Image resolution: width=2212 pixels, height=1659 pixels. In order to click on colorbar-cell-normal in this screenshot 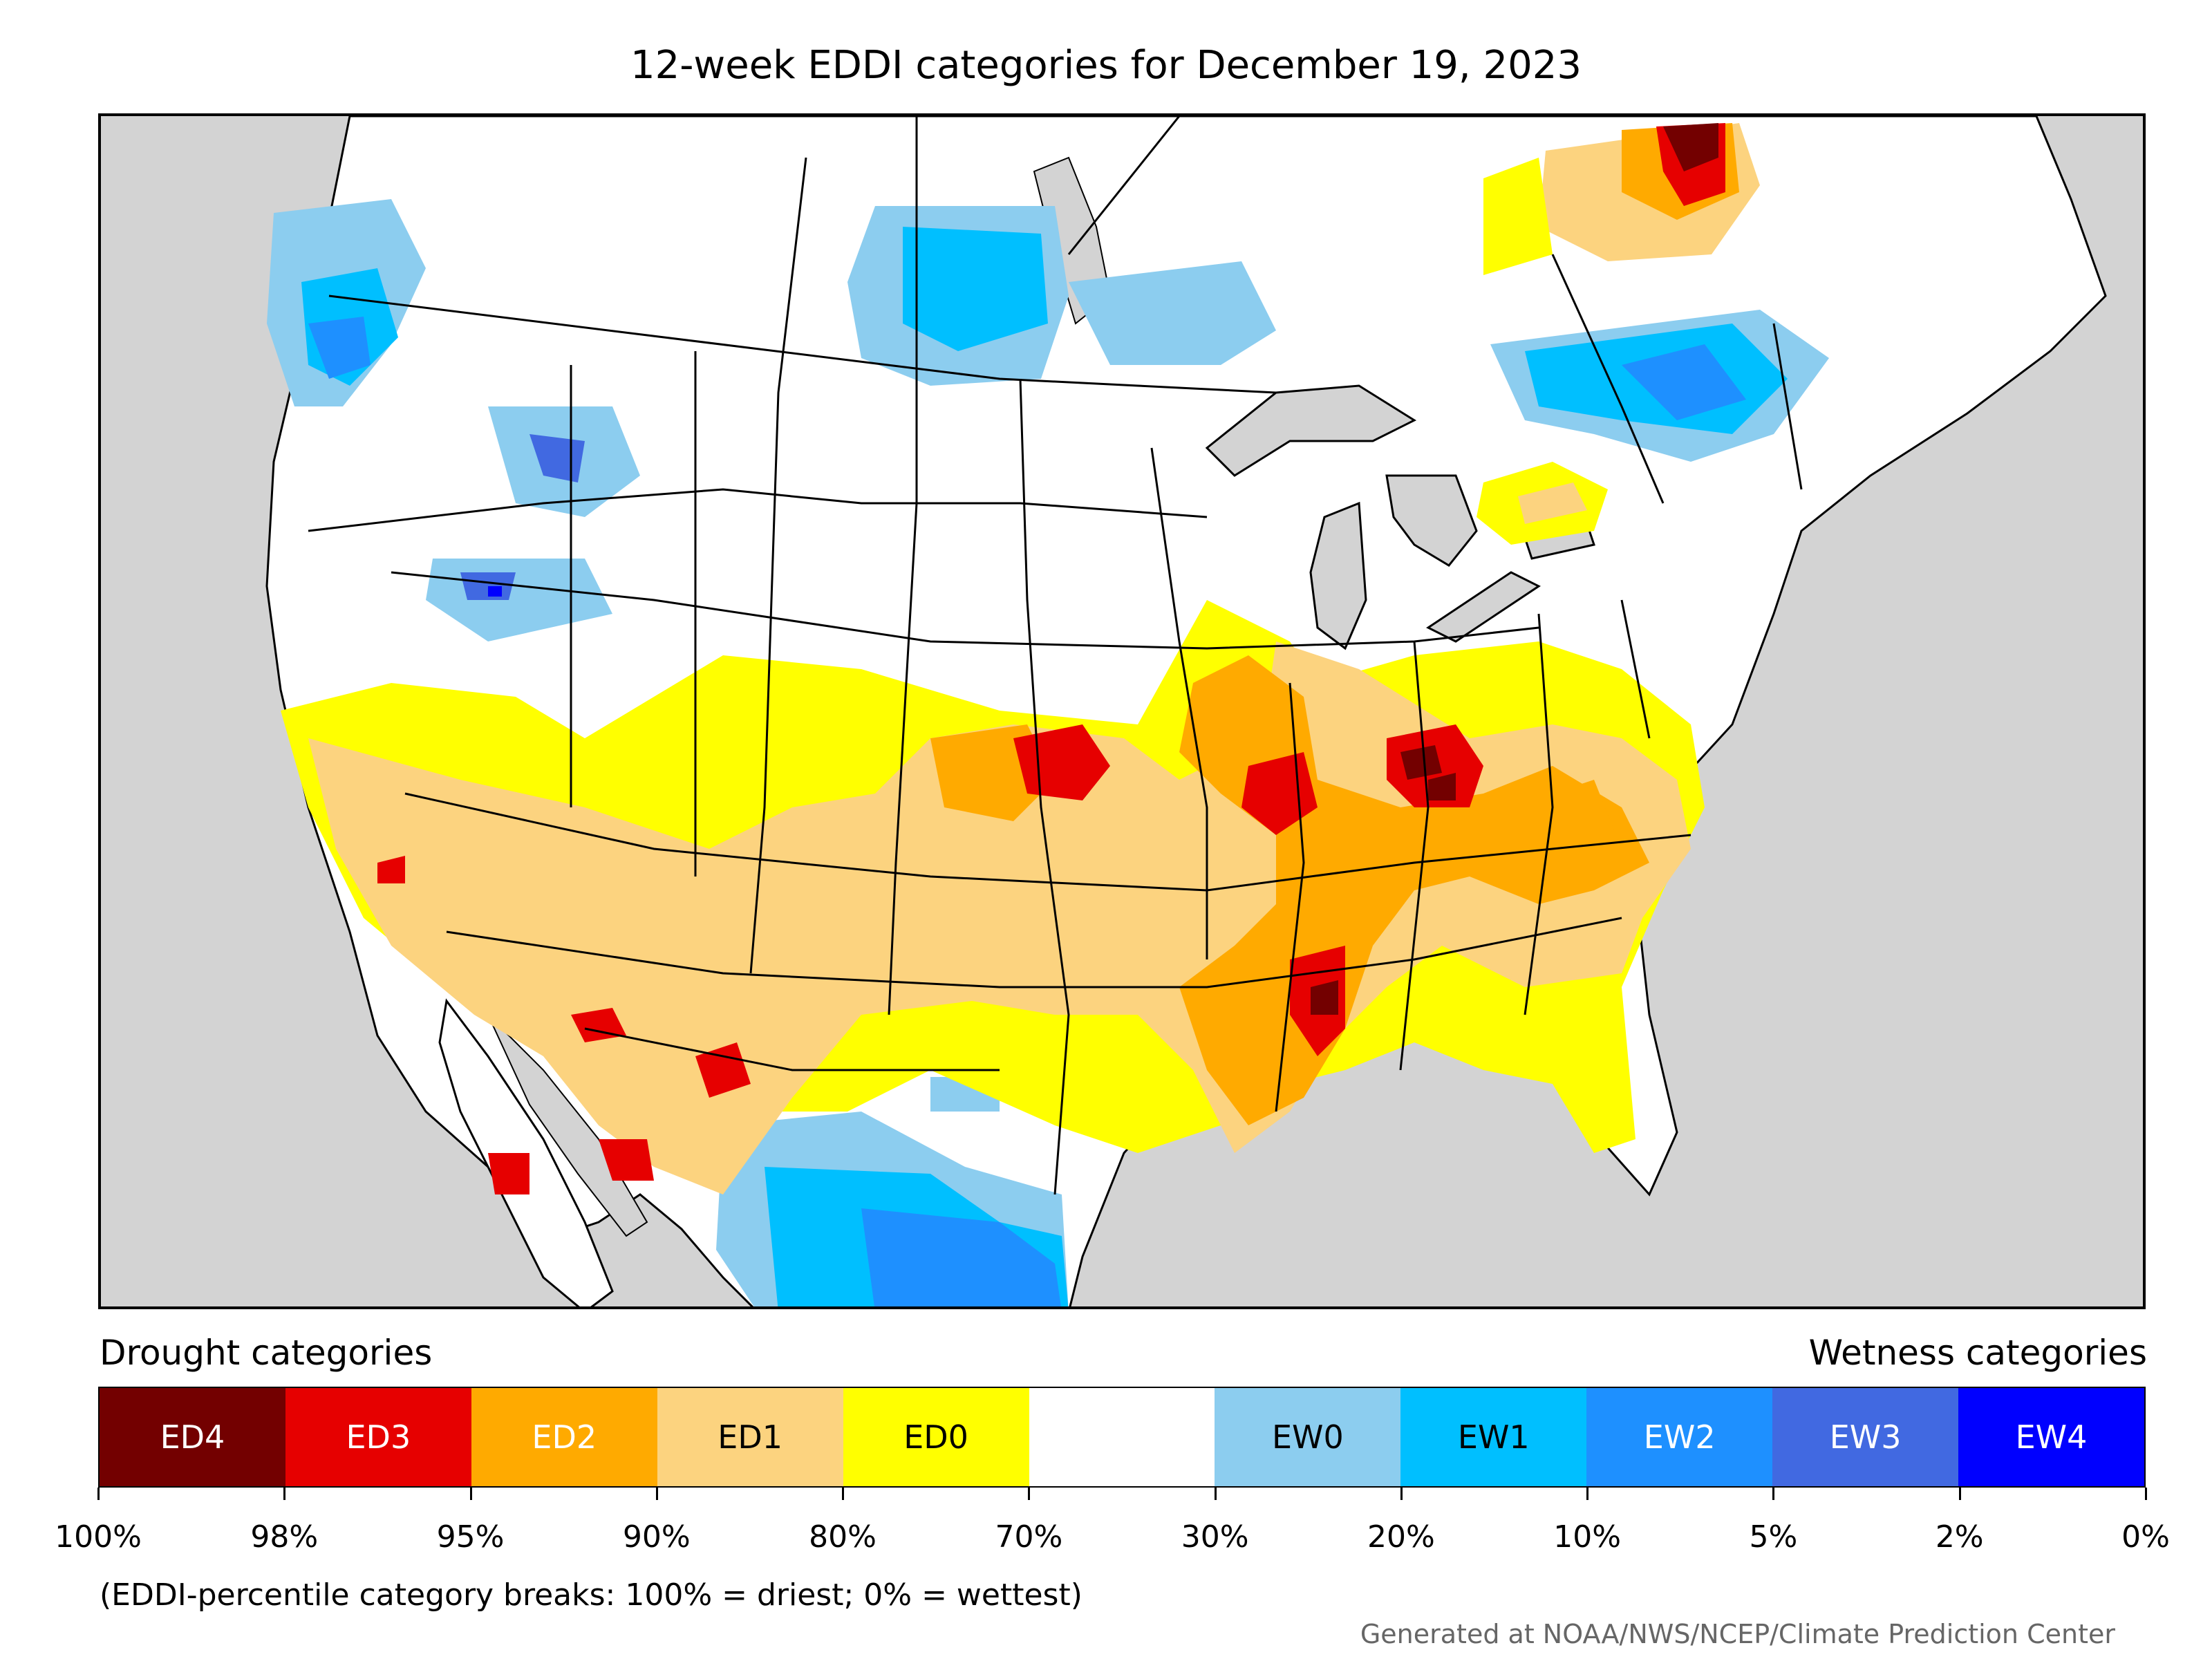, I will do `click(1122, 1437)`.